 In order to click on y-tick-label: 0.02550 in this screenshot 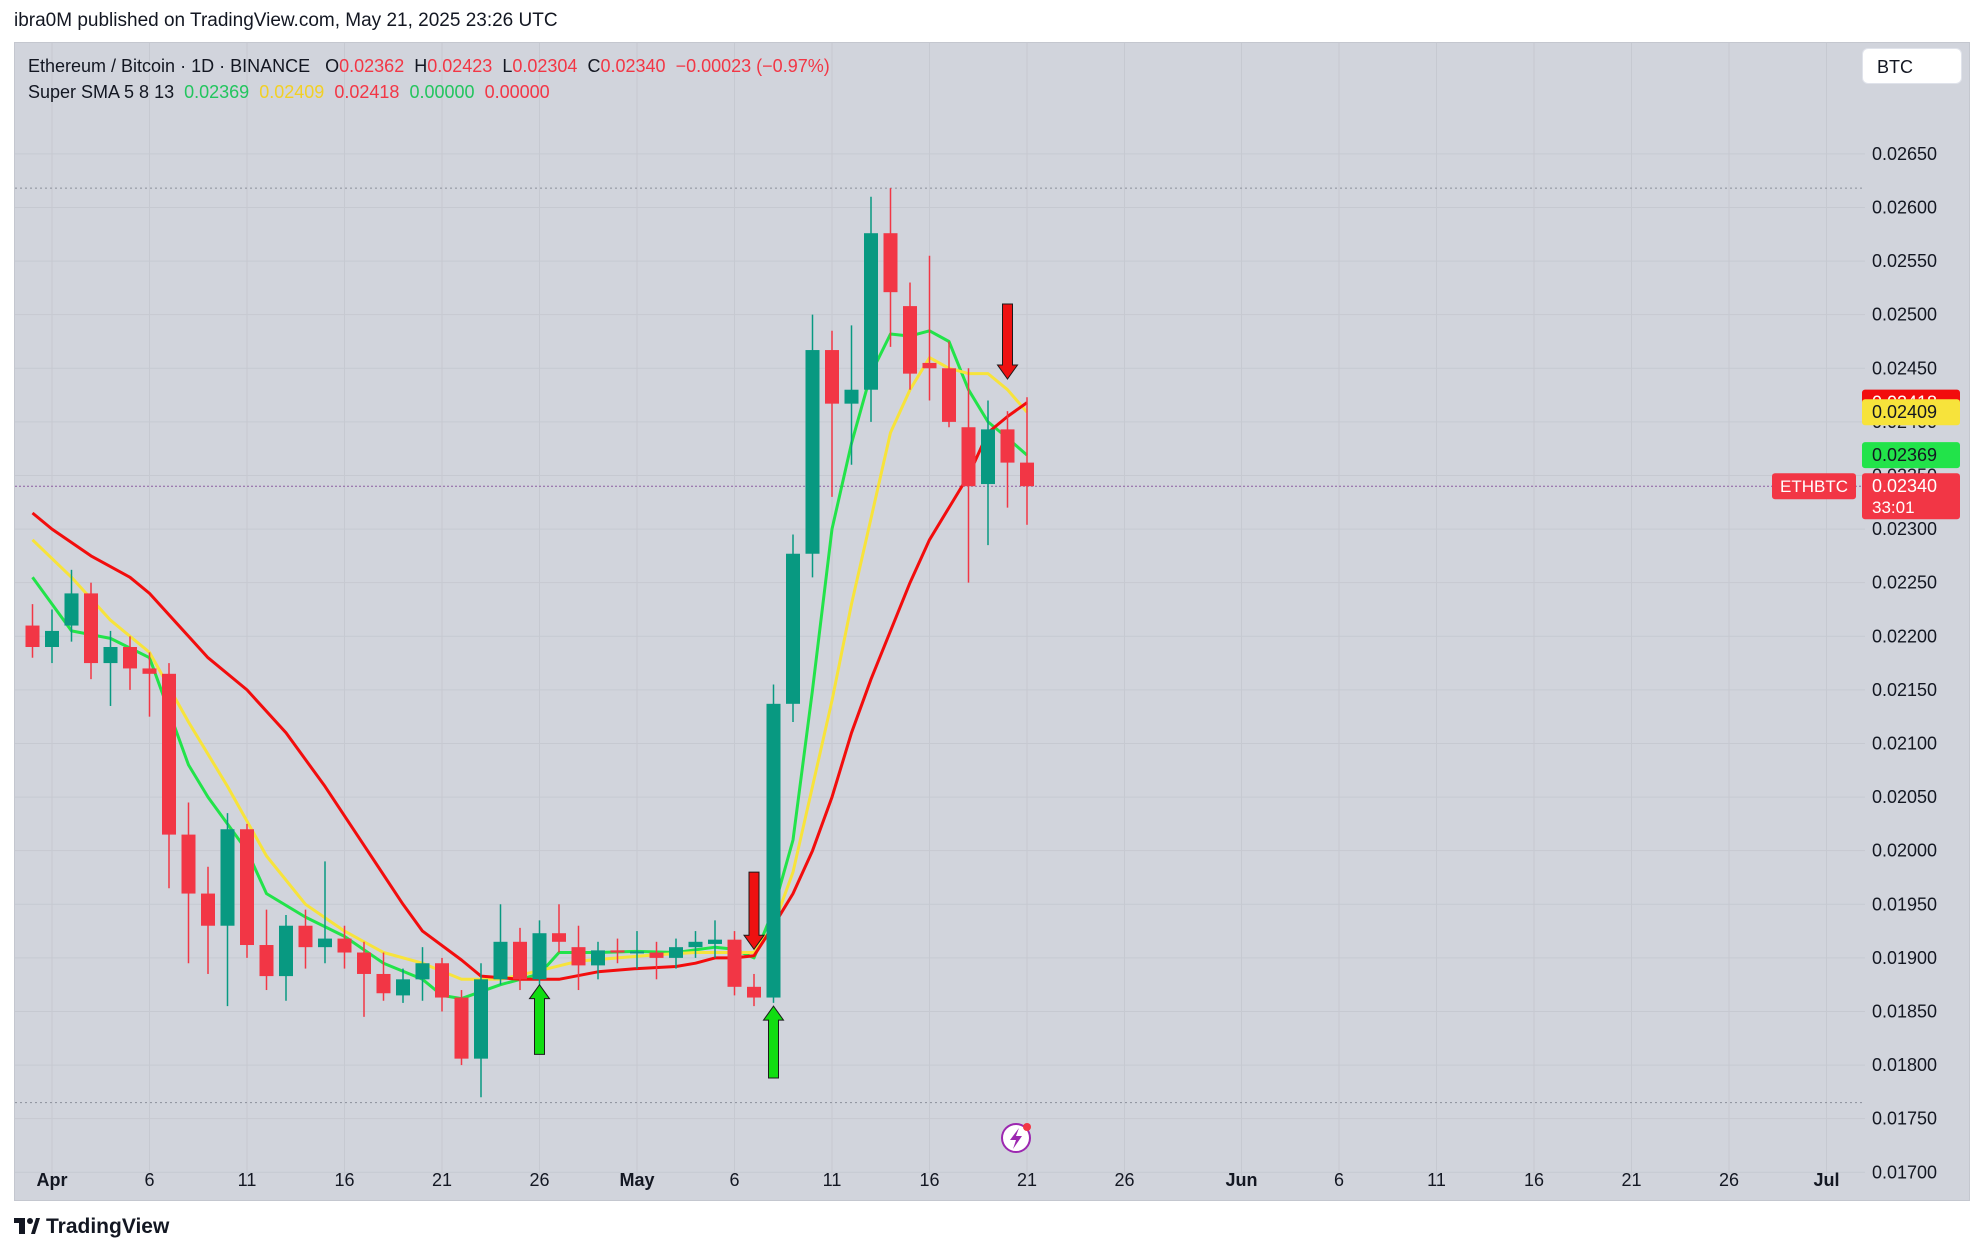, I will do `click(1904, 261)`.